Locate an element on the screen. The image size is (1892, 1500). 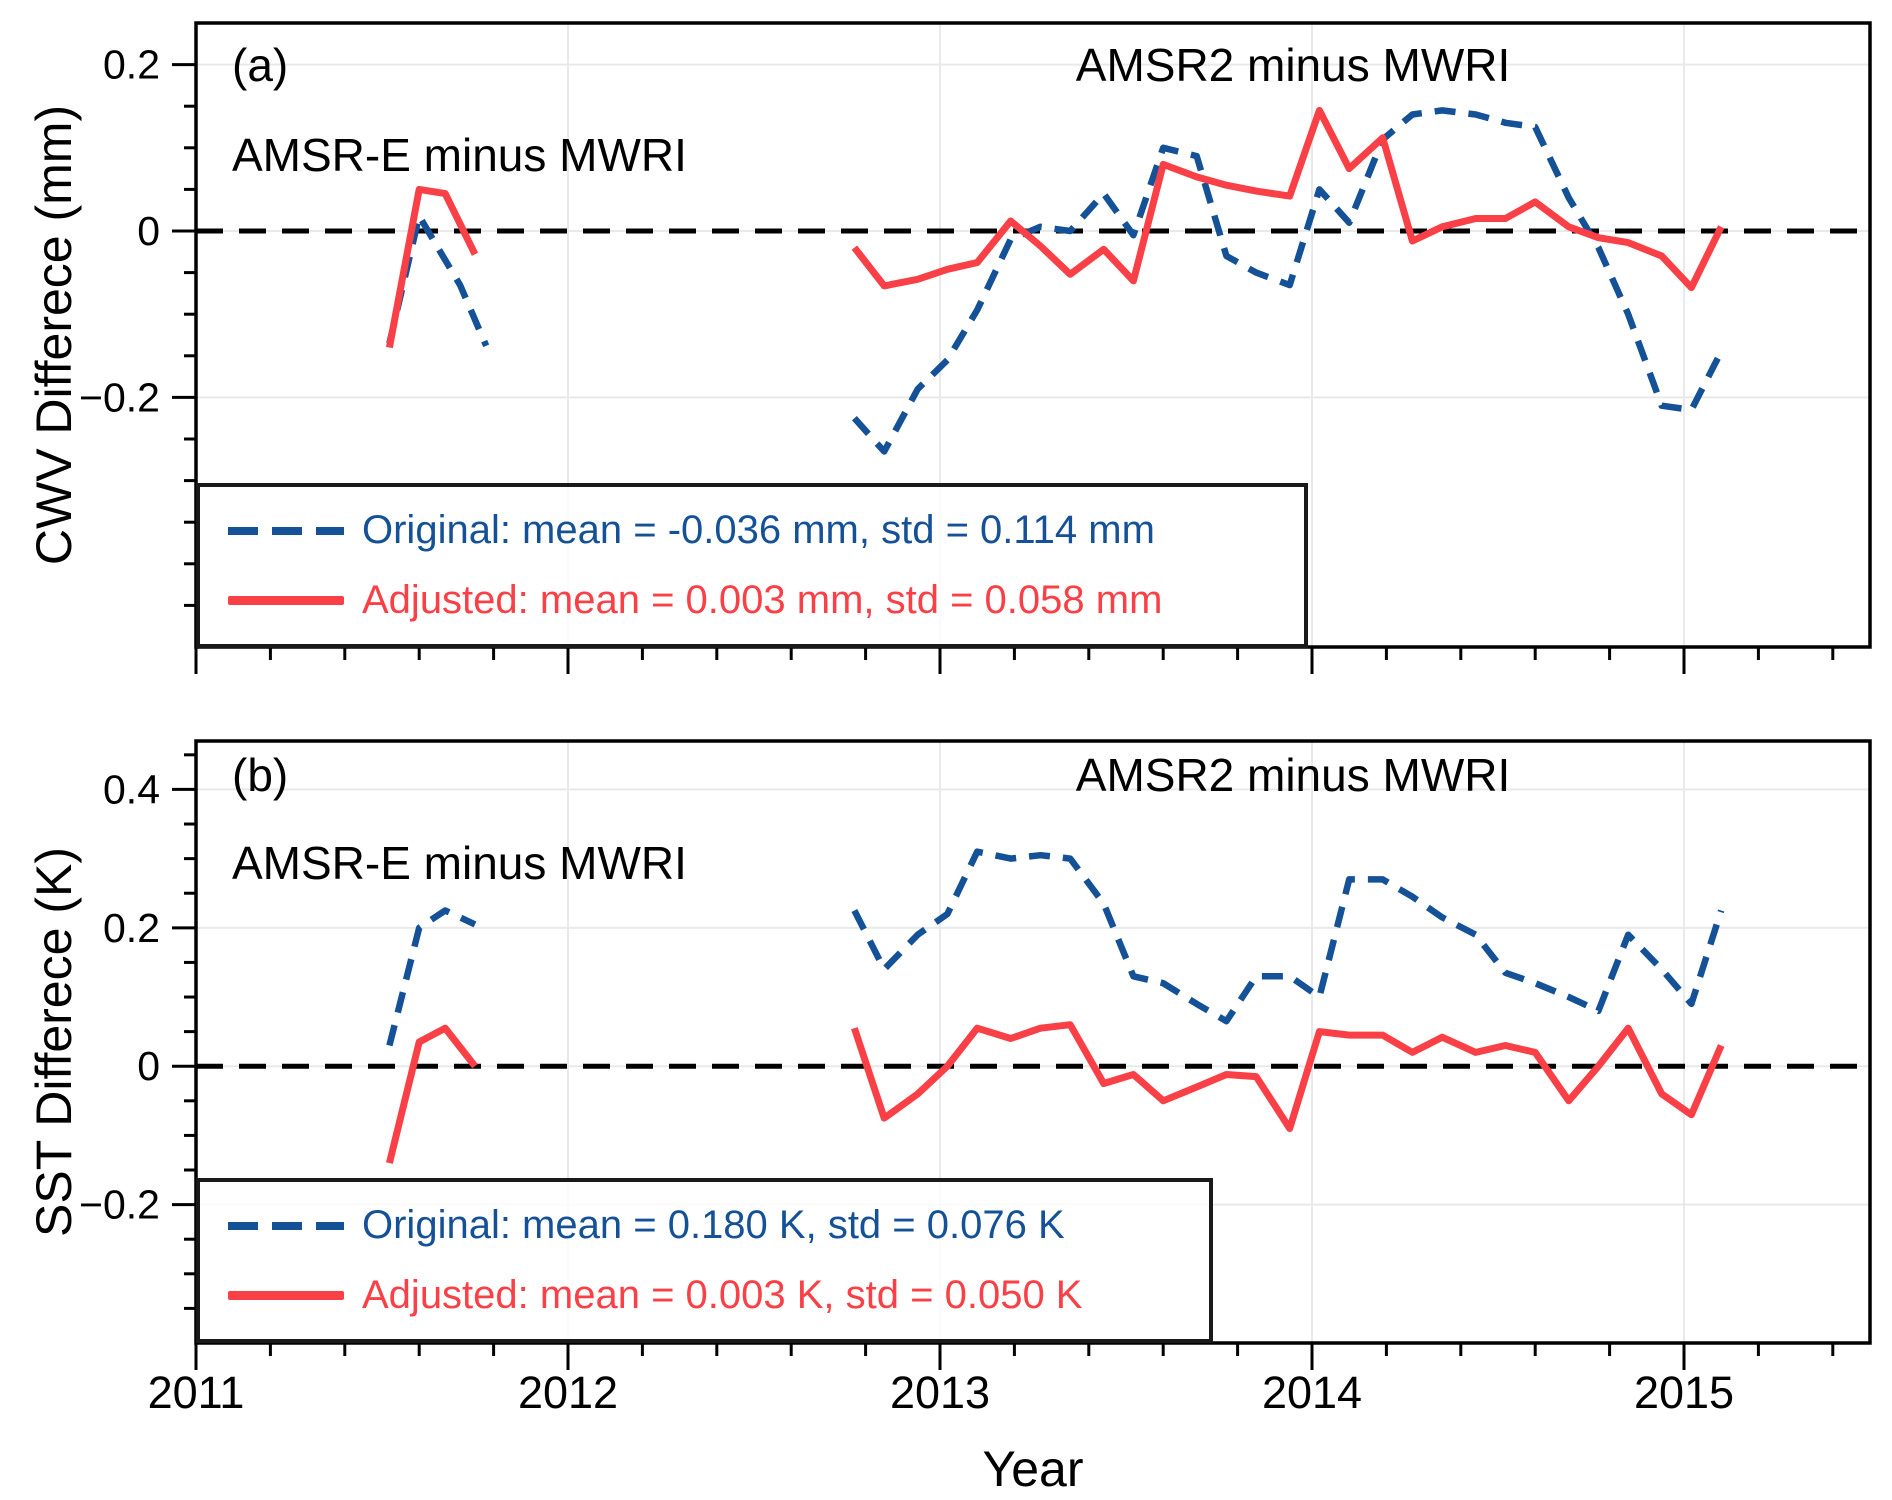
legend-original-label: Original: mean = 0.180 K, std = 0.076 K is located at coordinates (713, 1225).